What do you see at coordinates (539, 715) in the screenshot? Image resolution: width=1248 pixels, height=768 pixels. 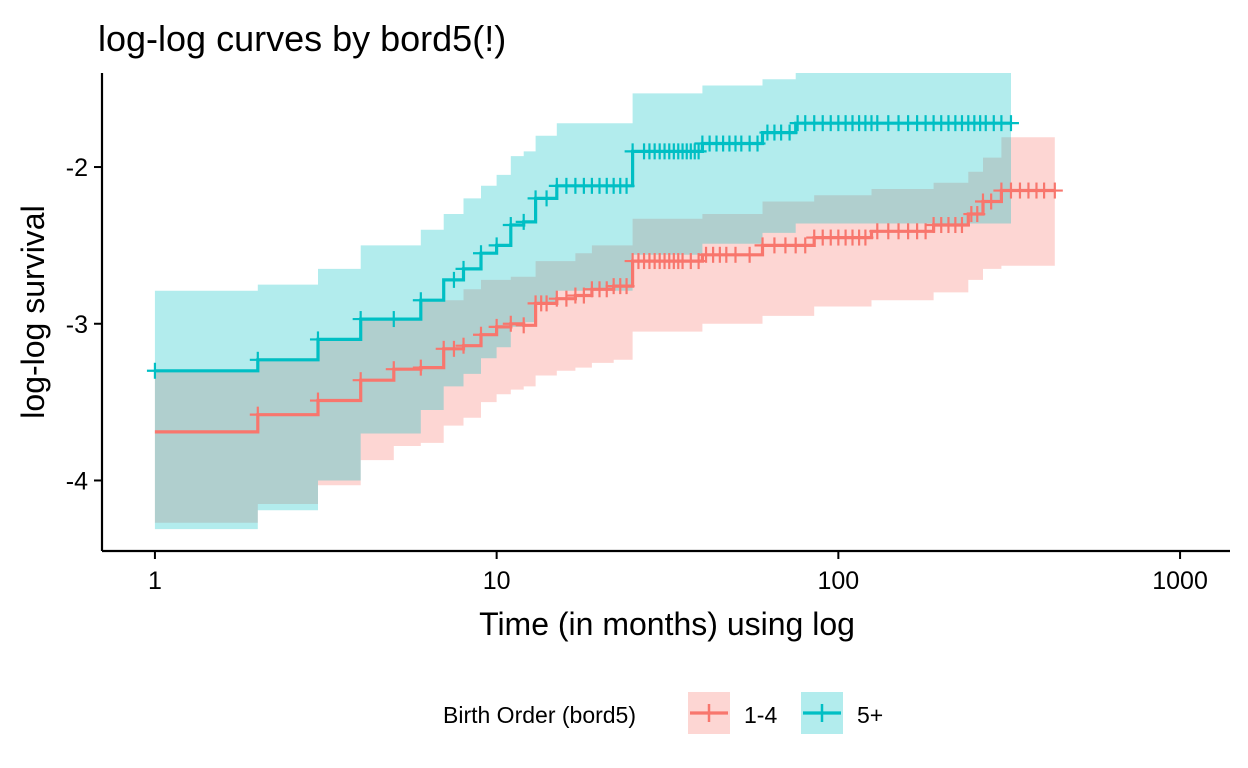 I see `legend-title: Birth Order (bord5)` at bounding box center [539, 715].